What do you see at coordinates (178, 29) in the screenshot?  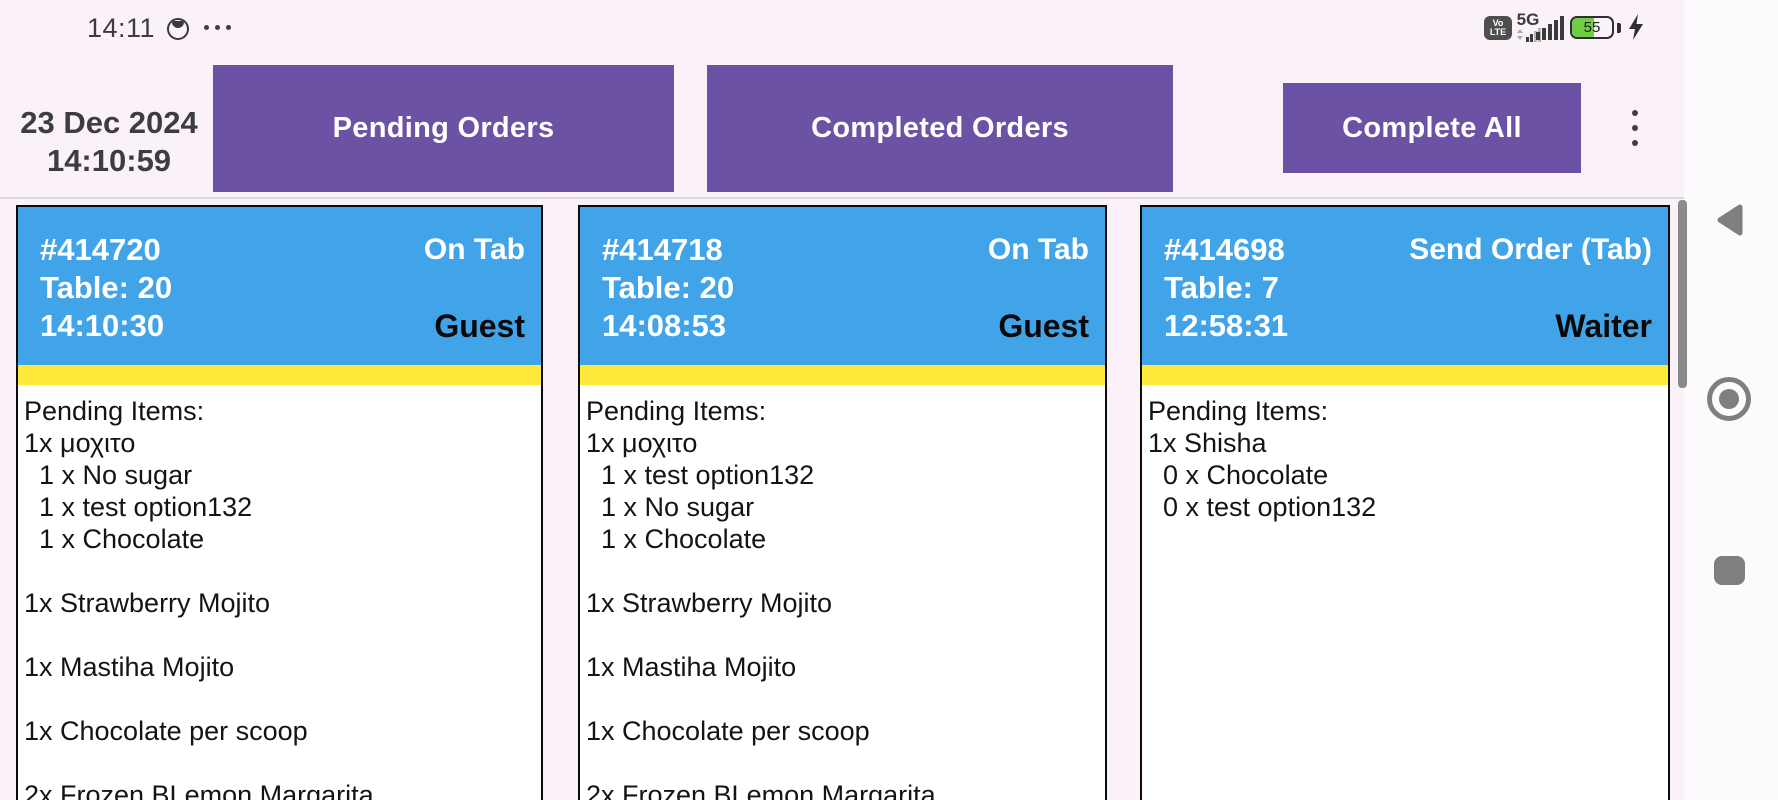 I see `face-emoji-icon` at bounding box center [178, 29].